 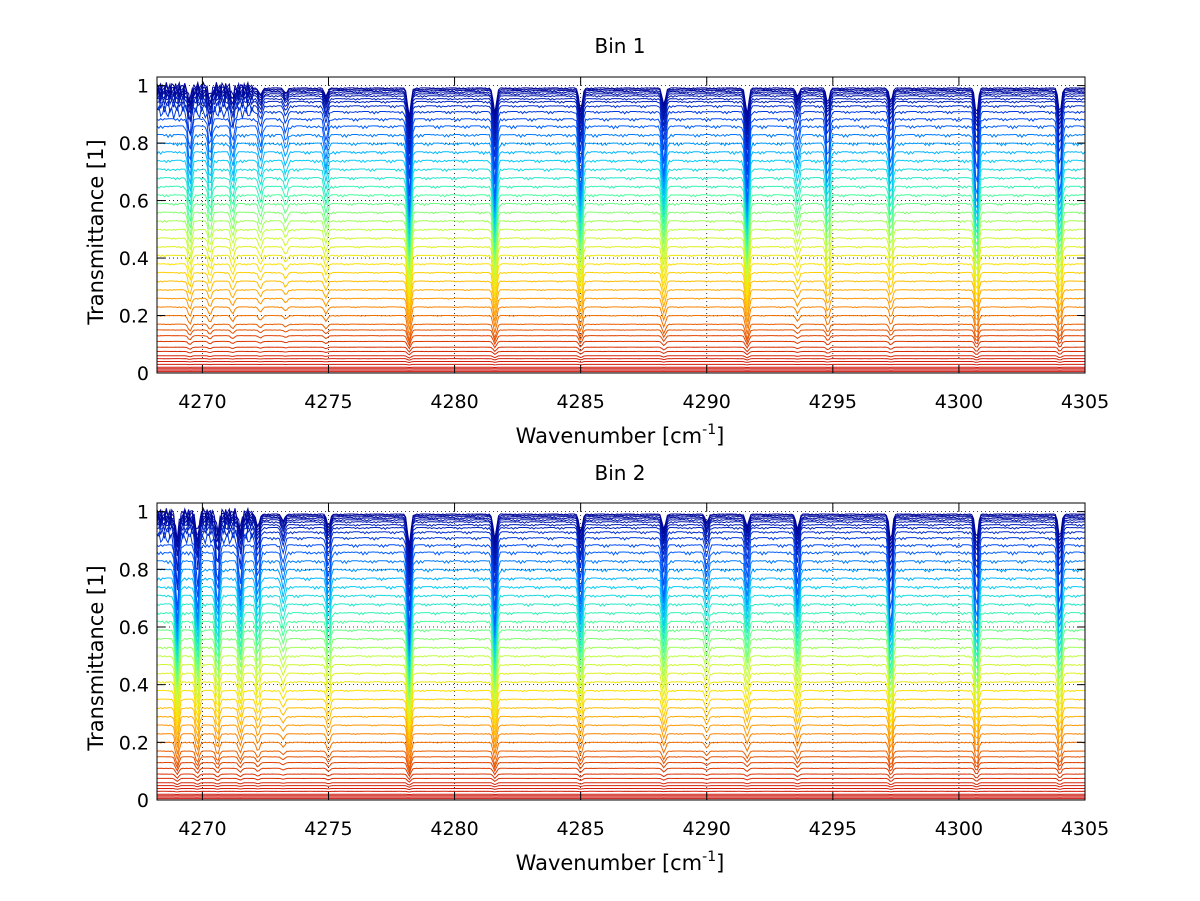 What do you see at coordinates (134, 686) in the screenshot?
I see `y-tick-label: 0.4` at bounding box center [134, 686].